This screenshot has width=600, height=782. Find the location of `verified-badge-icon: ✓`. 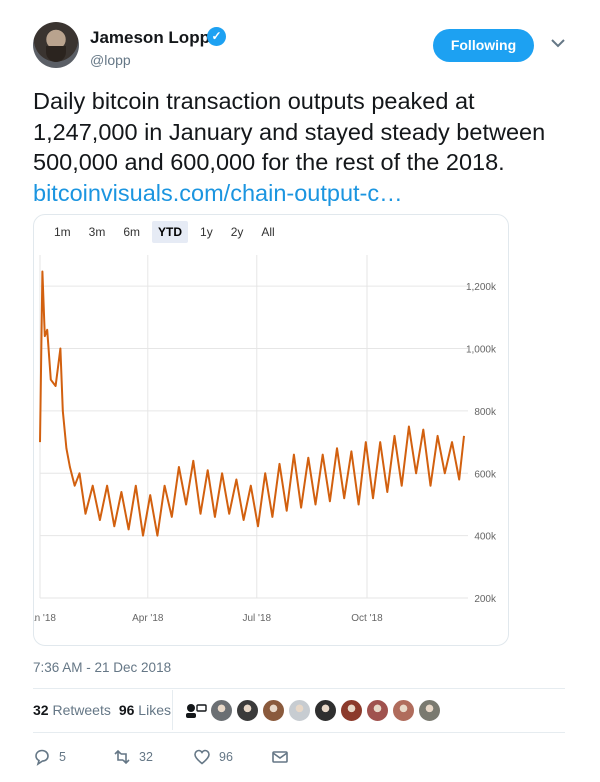

verified-badge-icon: ✓ is located at coordinates (216, 36).